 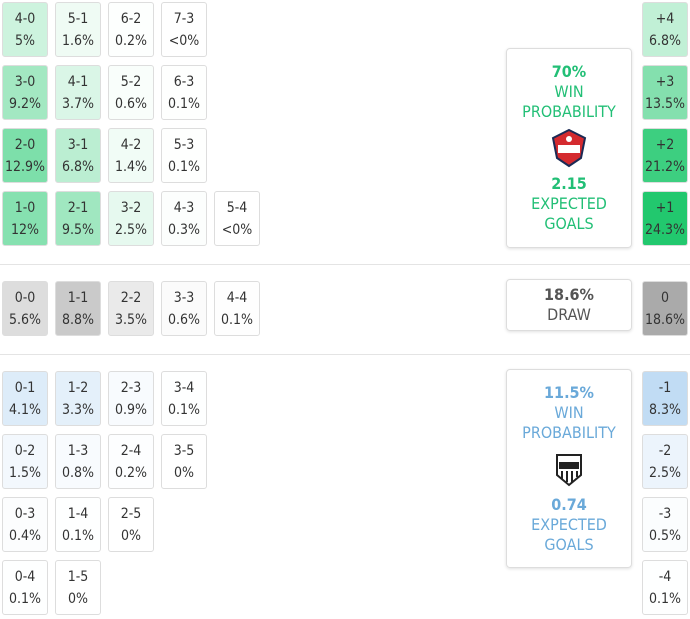 I want to click on score: 1-0, so click(x=25, y=207).